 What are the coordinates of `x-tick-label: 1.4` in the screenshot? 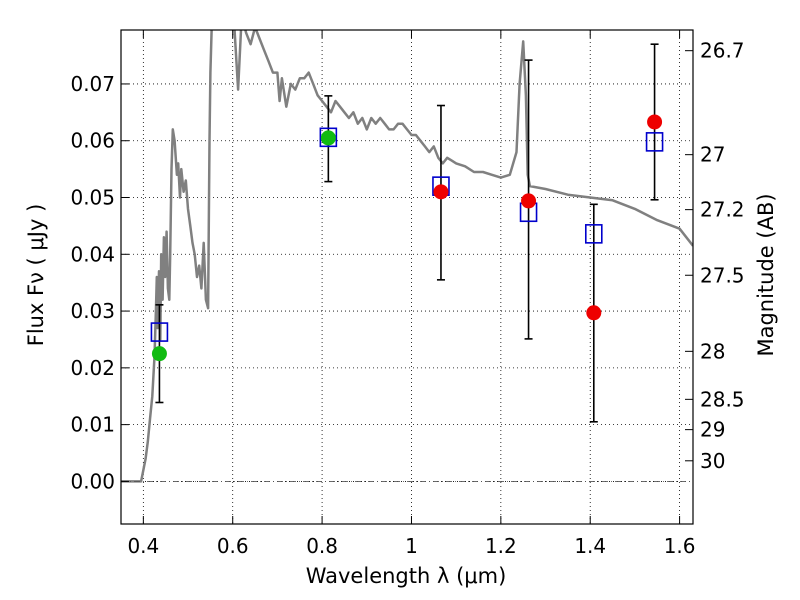 It's located at (590, 546).